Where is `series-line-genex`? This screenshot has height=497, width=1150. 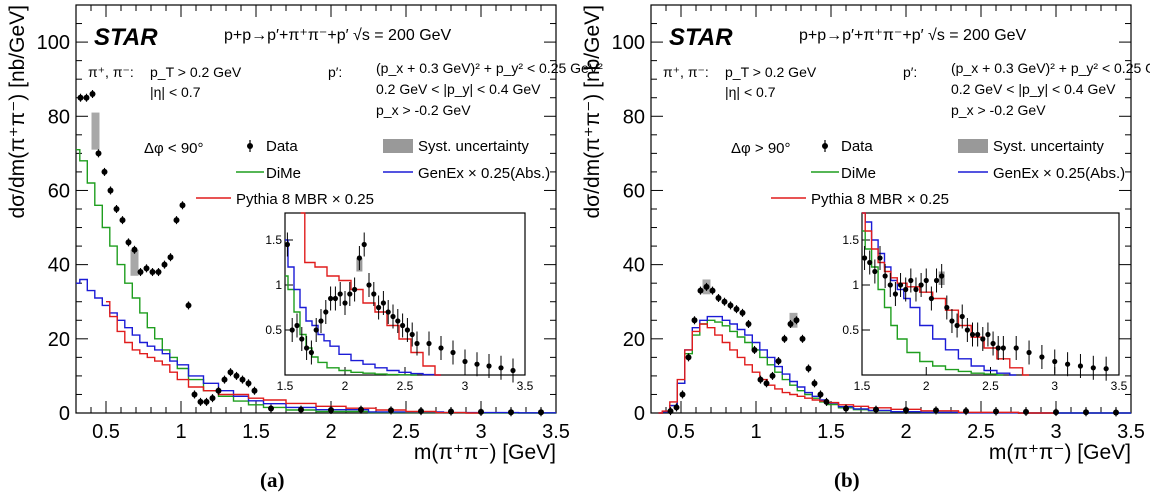 series-line-genex is located at coordinates (894, 364).